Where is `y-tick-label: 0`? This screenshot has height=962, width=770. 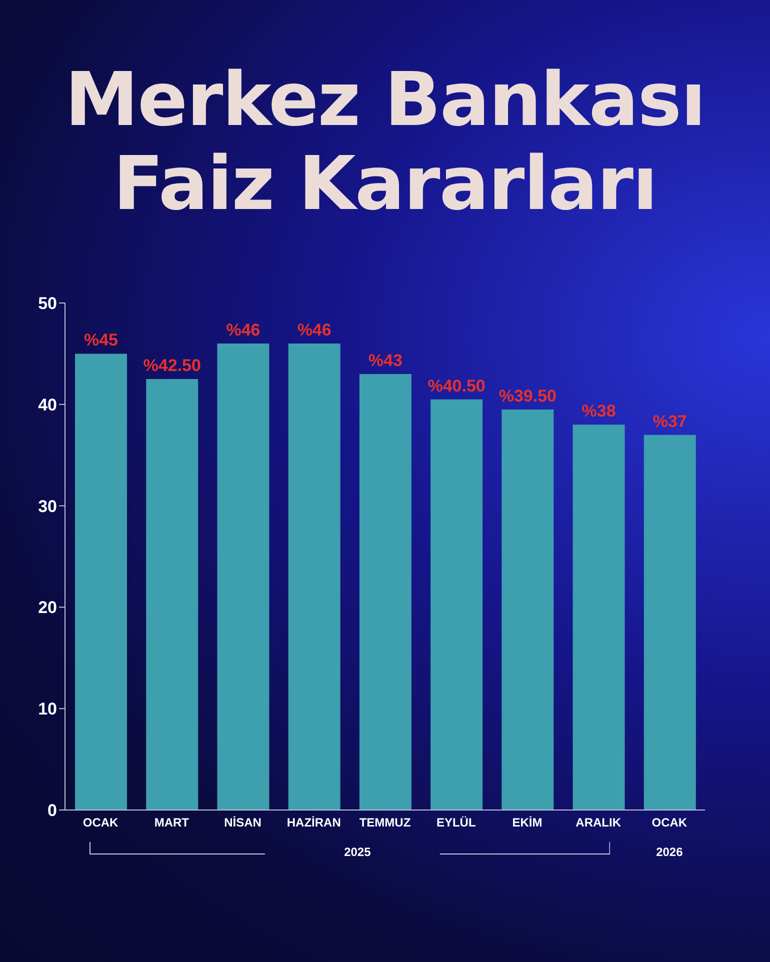
y-tick-label: 0 is located at coordinates (52, 810).